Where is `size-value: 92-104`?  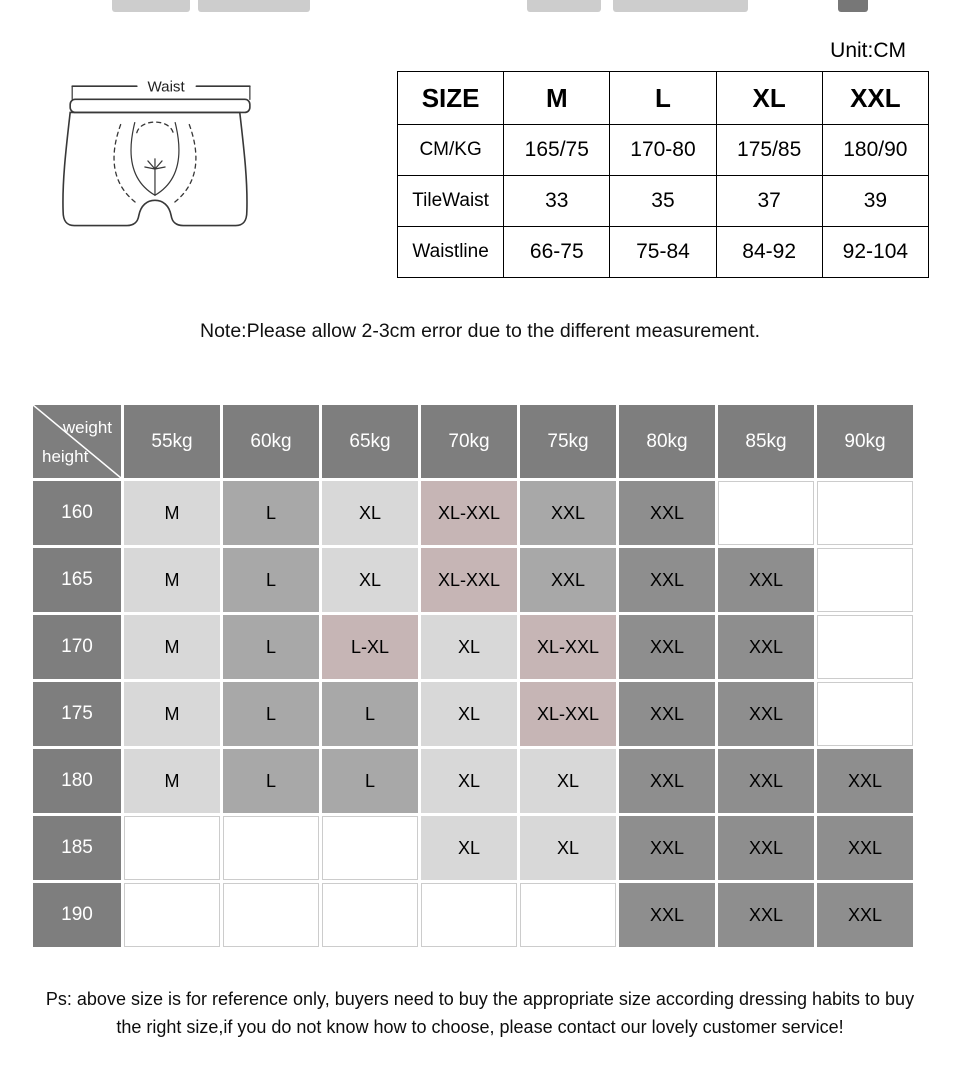 size-value: 92-104 is located at coordinates (875, 252).